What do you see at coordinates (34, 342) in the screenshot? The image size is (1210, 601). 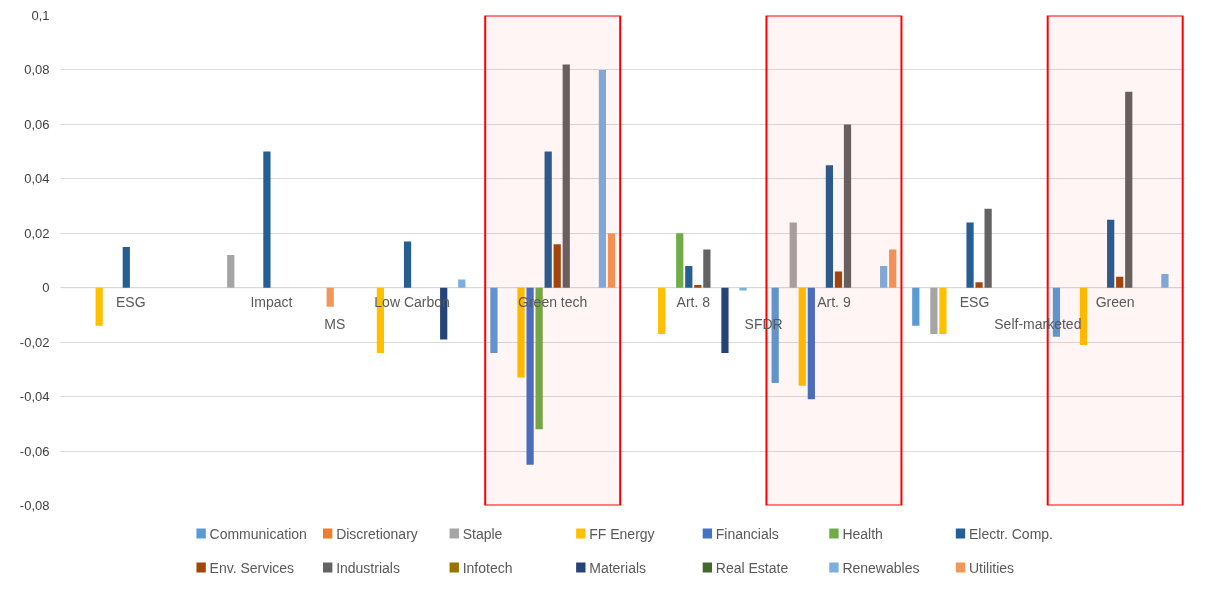 I see `y-tick-label: -0,02` at bounding box center [34, 342].